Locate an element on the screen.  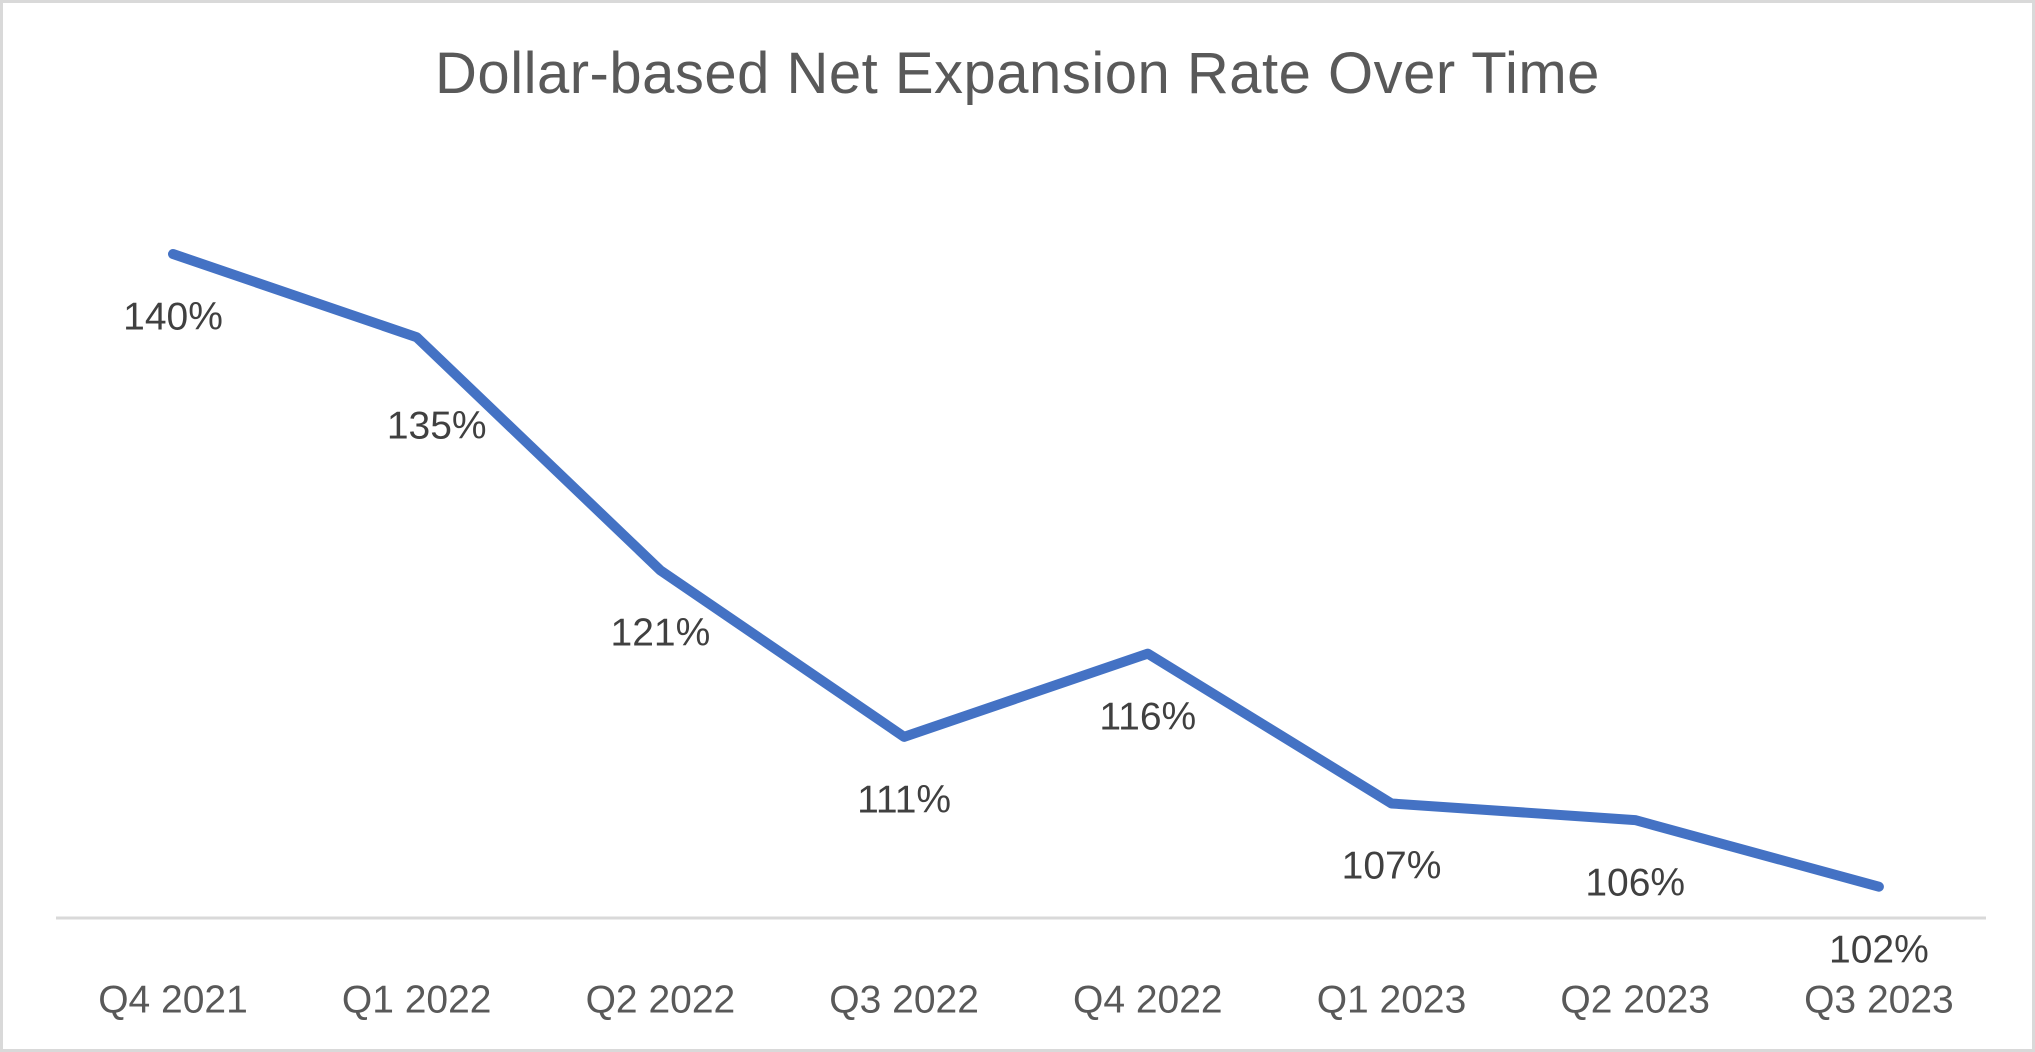
x-axis-label: Q3 2022 is located at coordinates (904, 1000).